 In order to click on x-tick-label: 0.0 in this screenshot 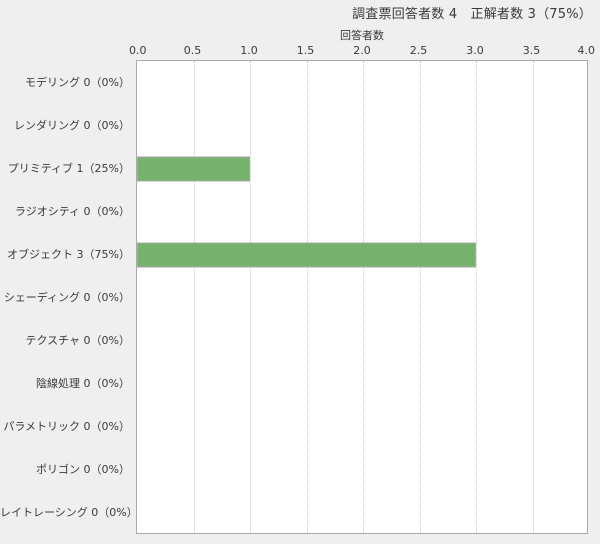, I will do `click(138, 50)`.